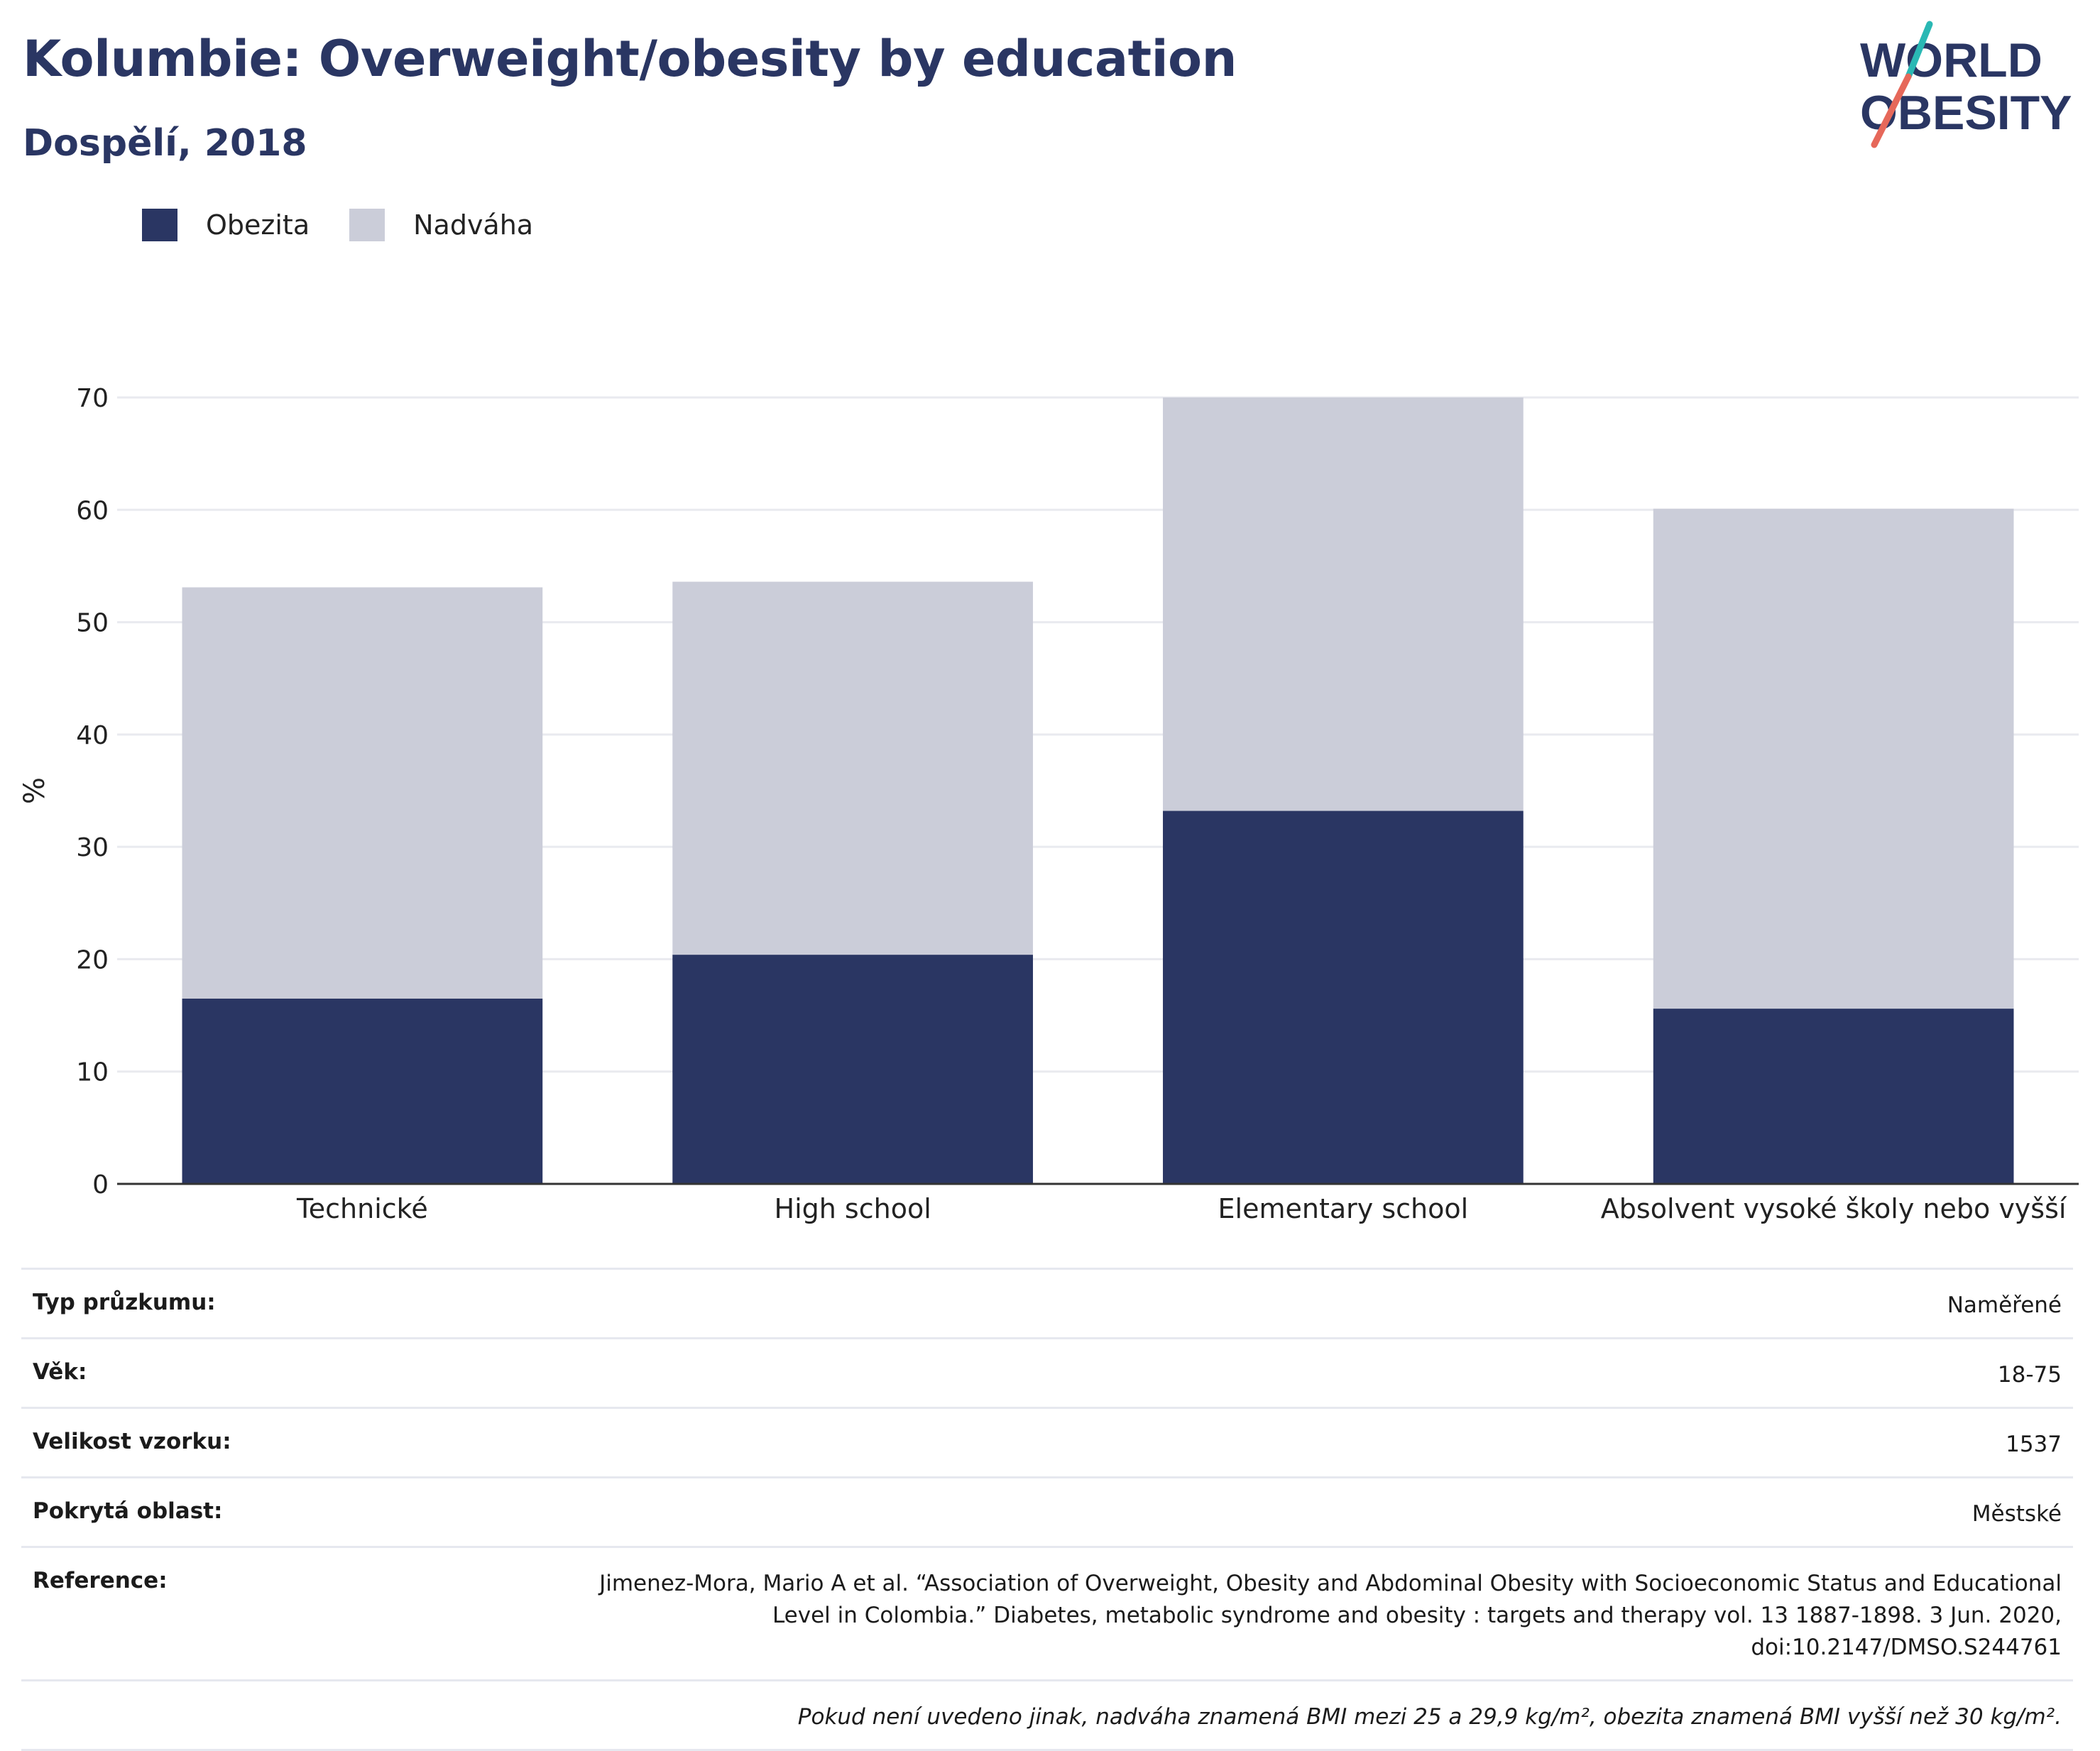  I want to click on legend-swatch-overweight, so click(367, 225).